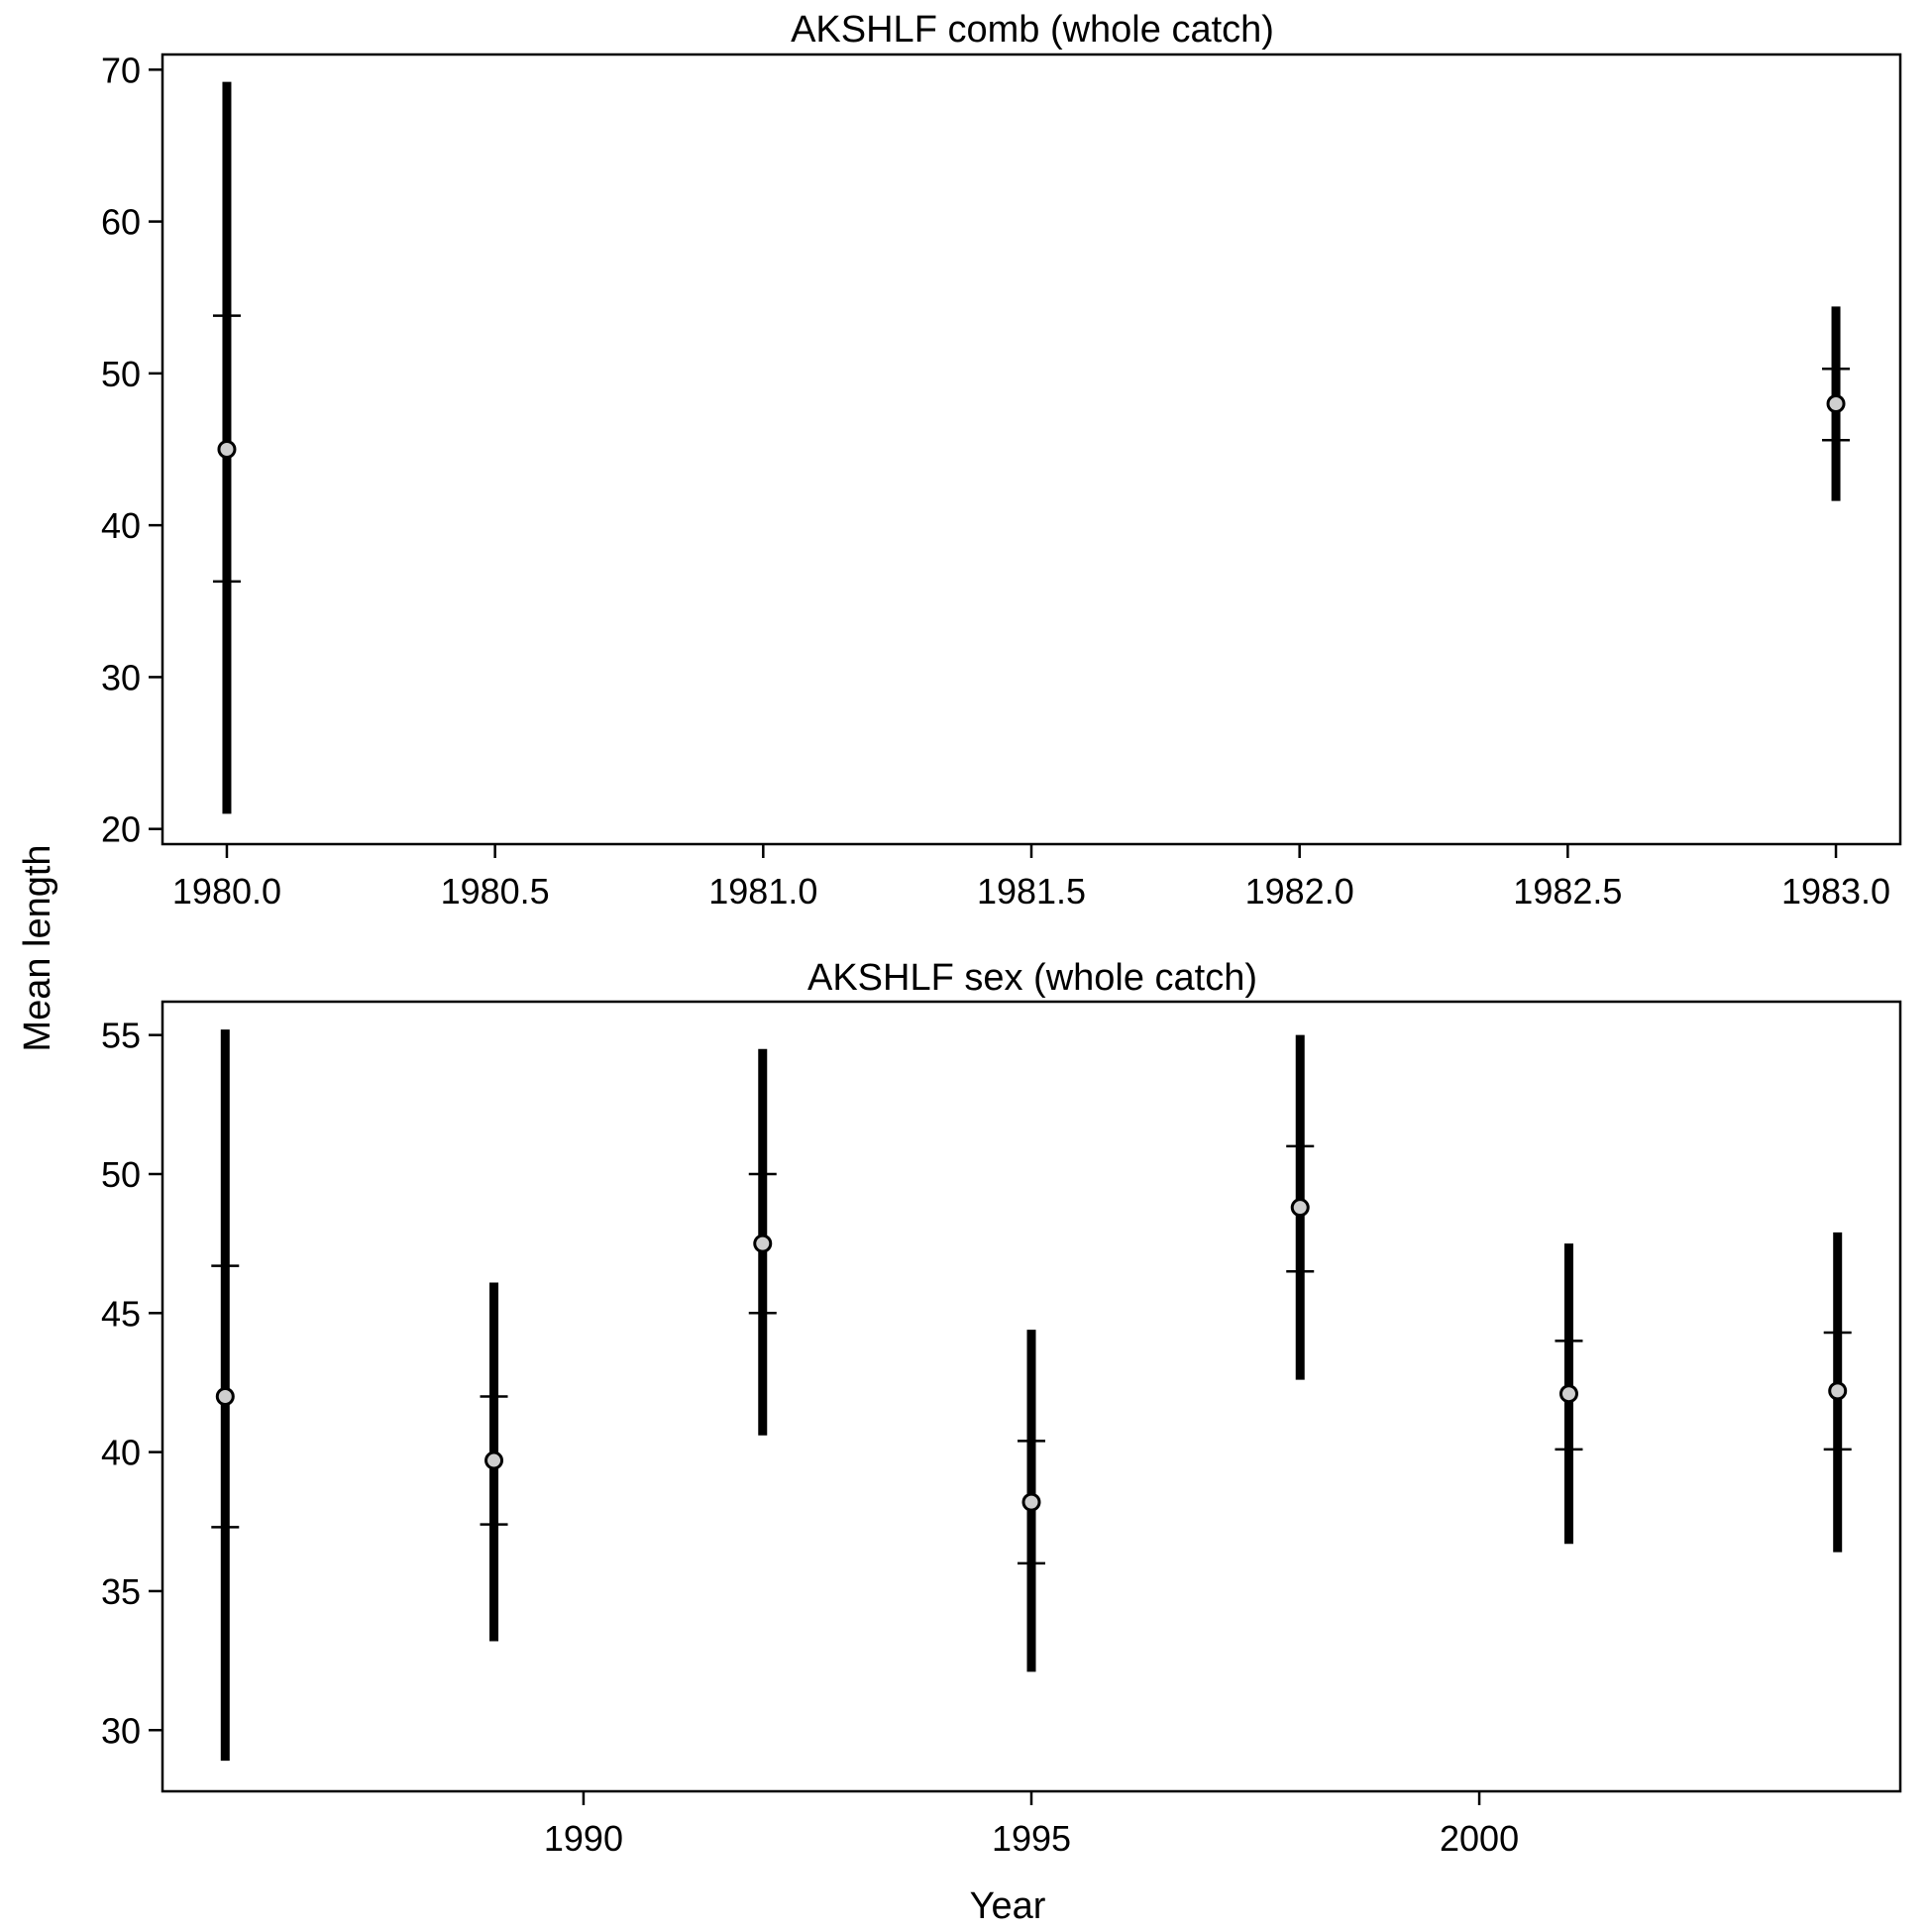 The width and height of the screenshot is (1932, 1932). I want to click on x-axis-sex: 1990 1995 2000, so click(1031, 1825).